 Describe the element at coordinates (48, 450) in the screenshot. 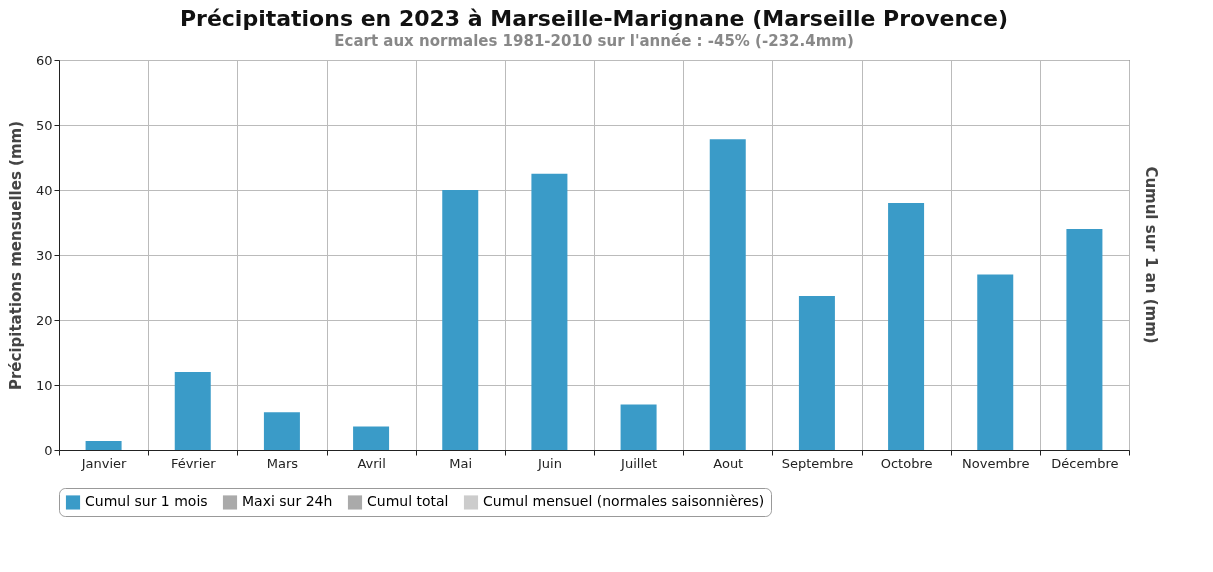

I see `y-tick-label: 0` at that location.